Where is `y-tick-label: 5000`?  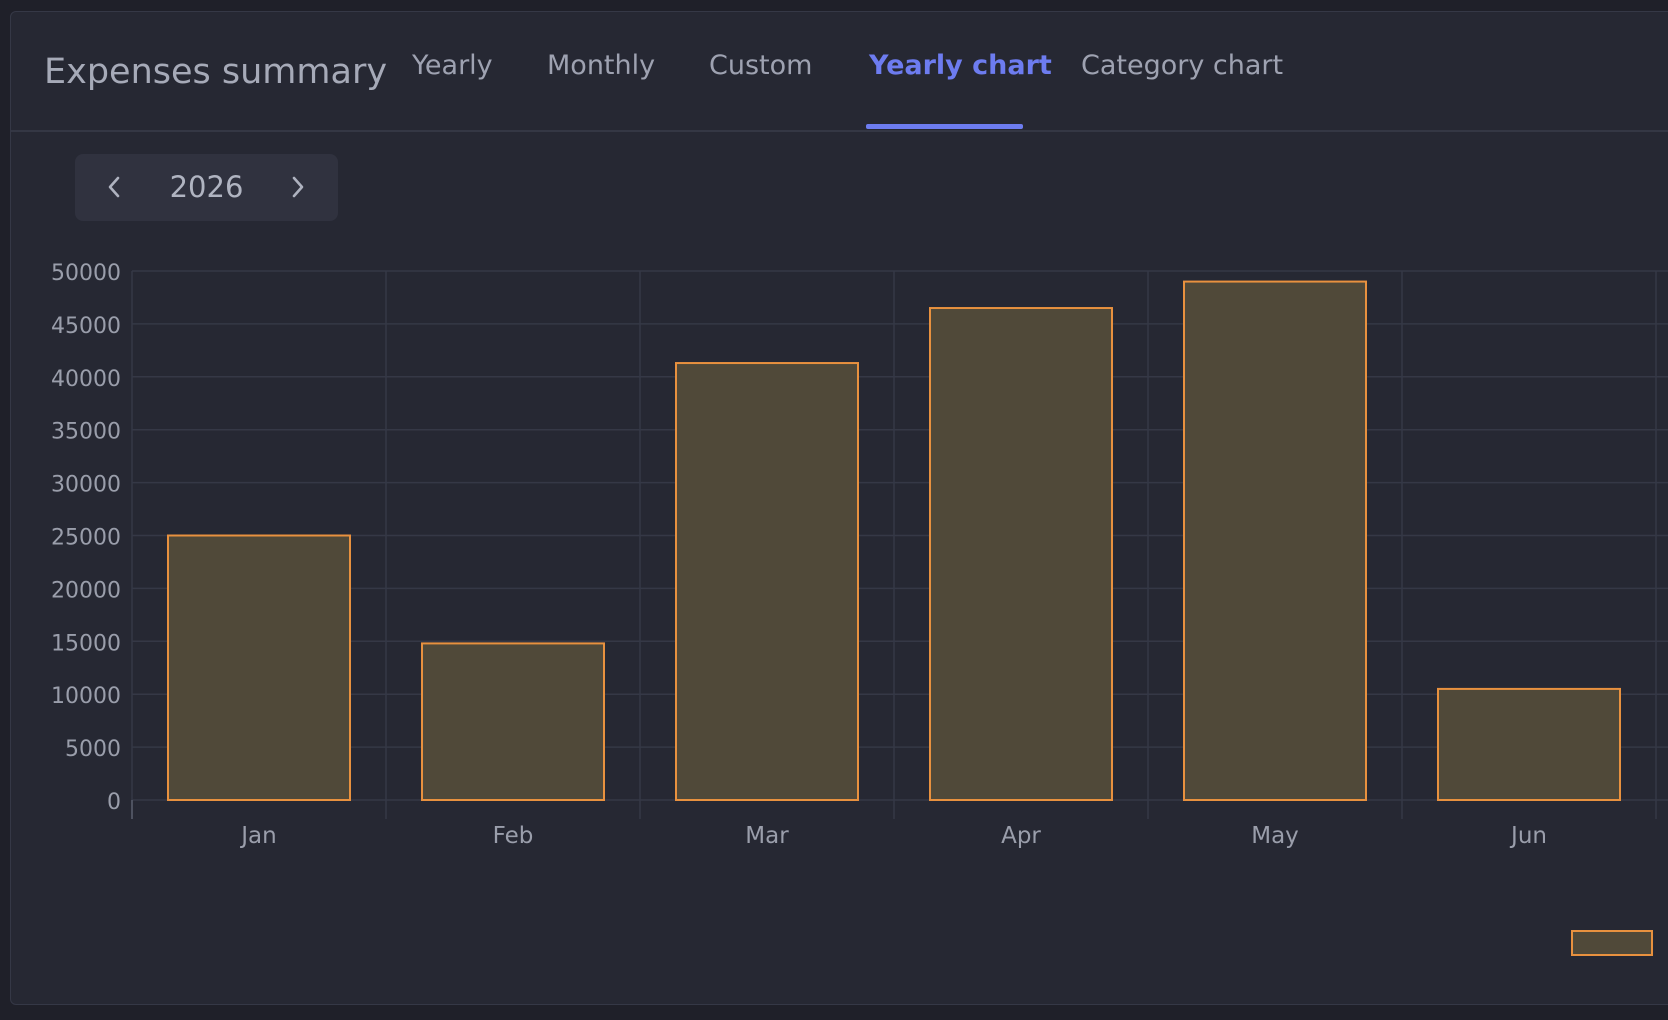
y-tick-label: 5000 is located at coordinates (93, 749).